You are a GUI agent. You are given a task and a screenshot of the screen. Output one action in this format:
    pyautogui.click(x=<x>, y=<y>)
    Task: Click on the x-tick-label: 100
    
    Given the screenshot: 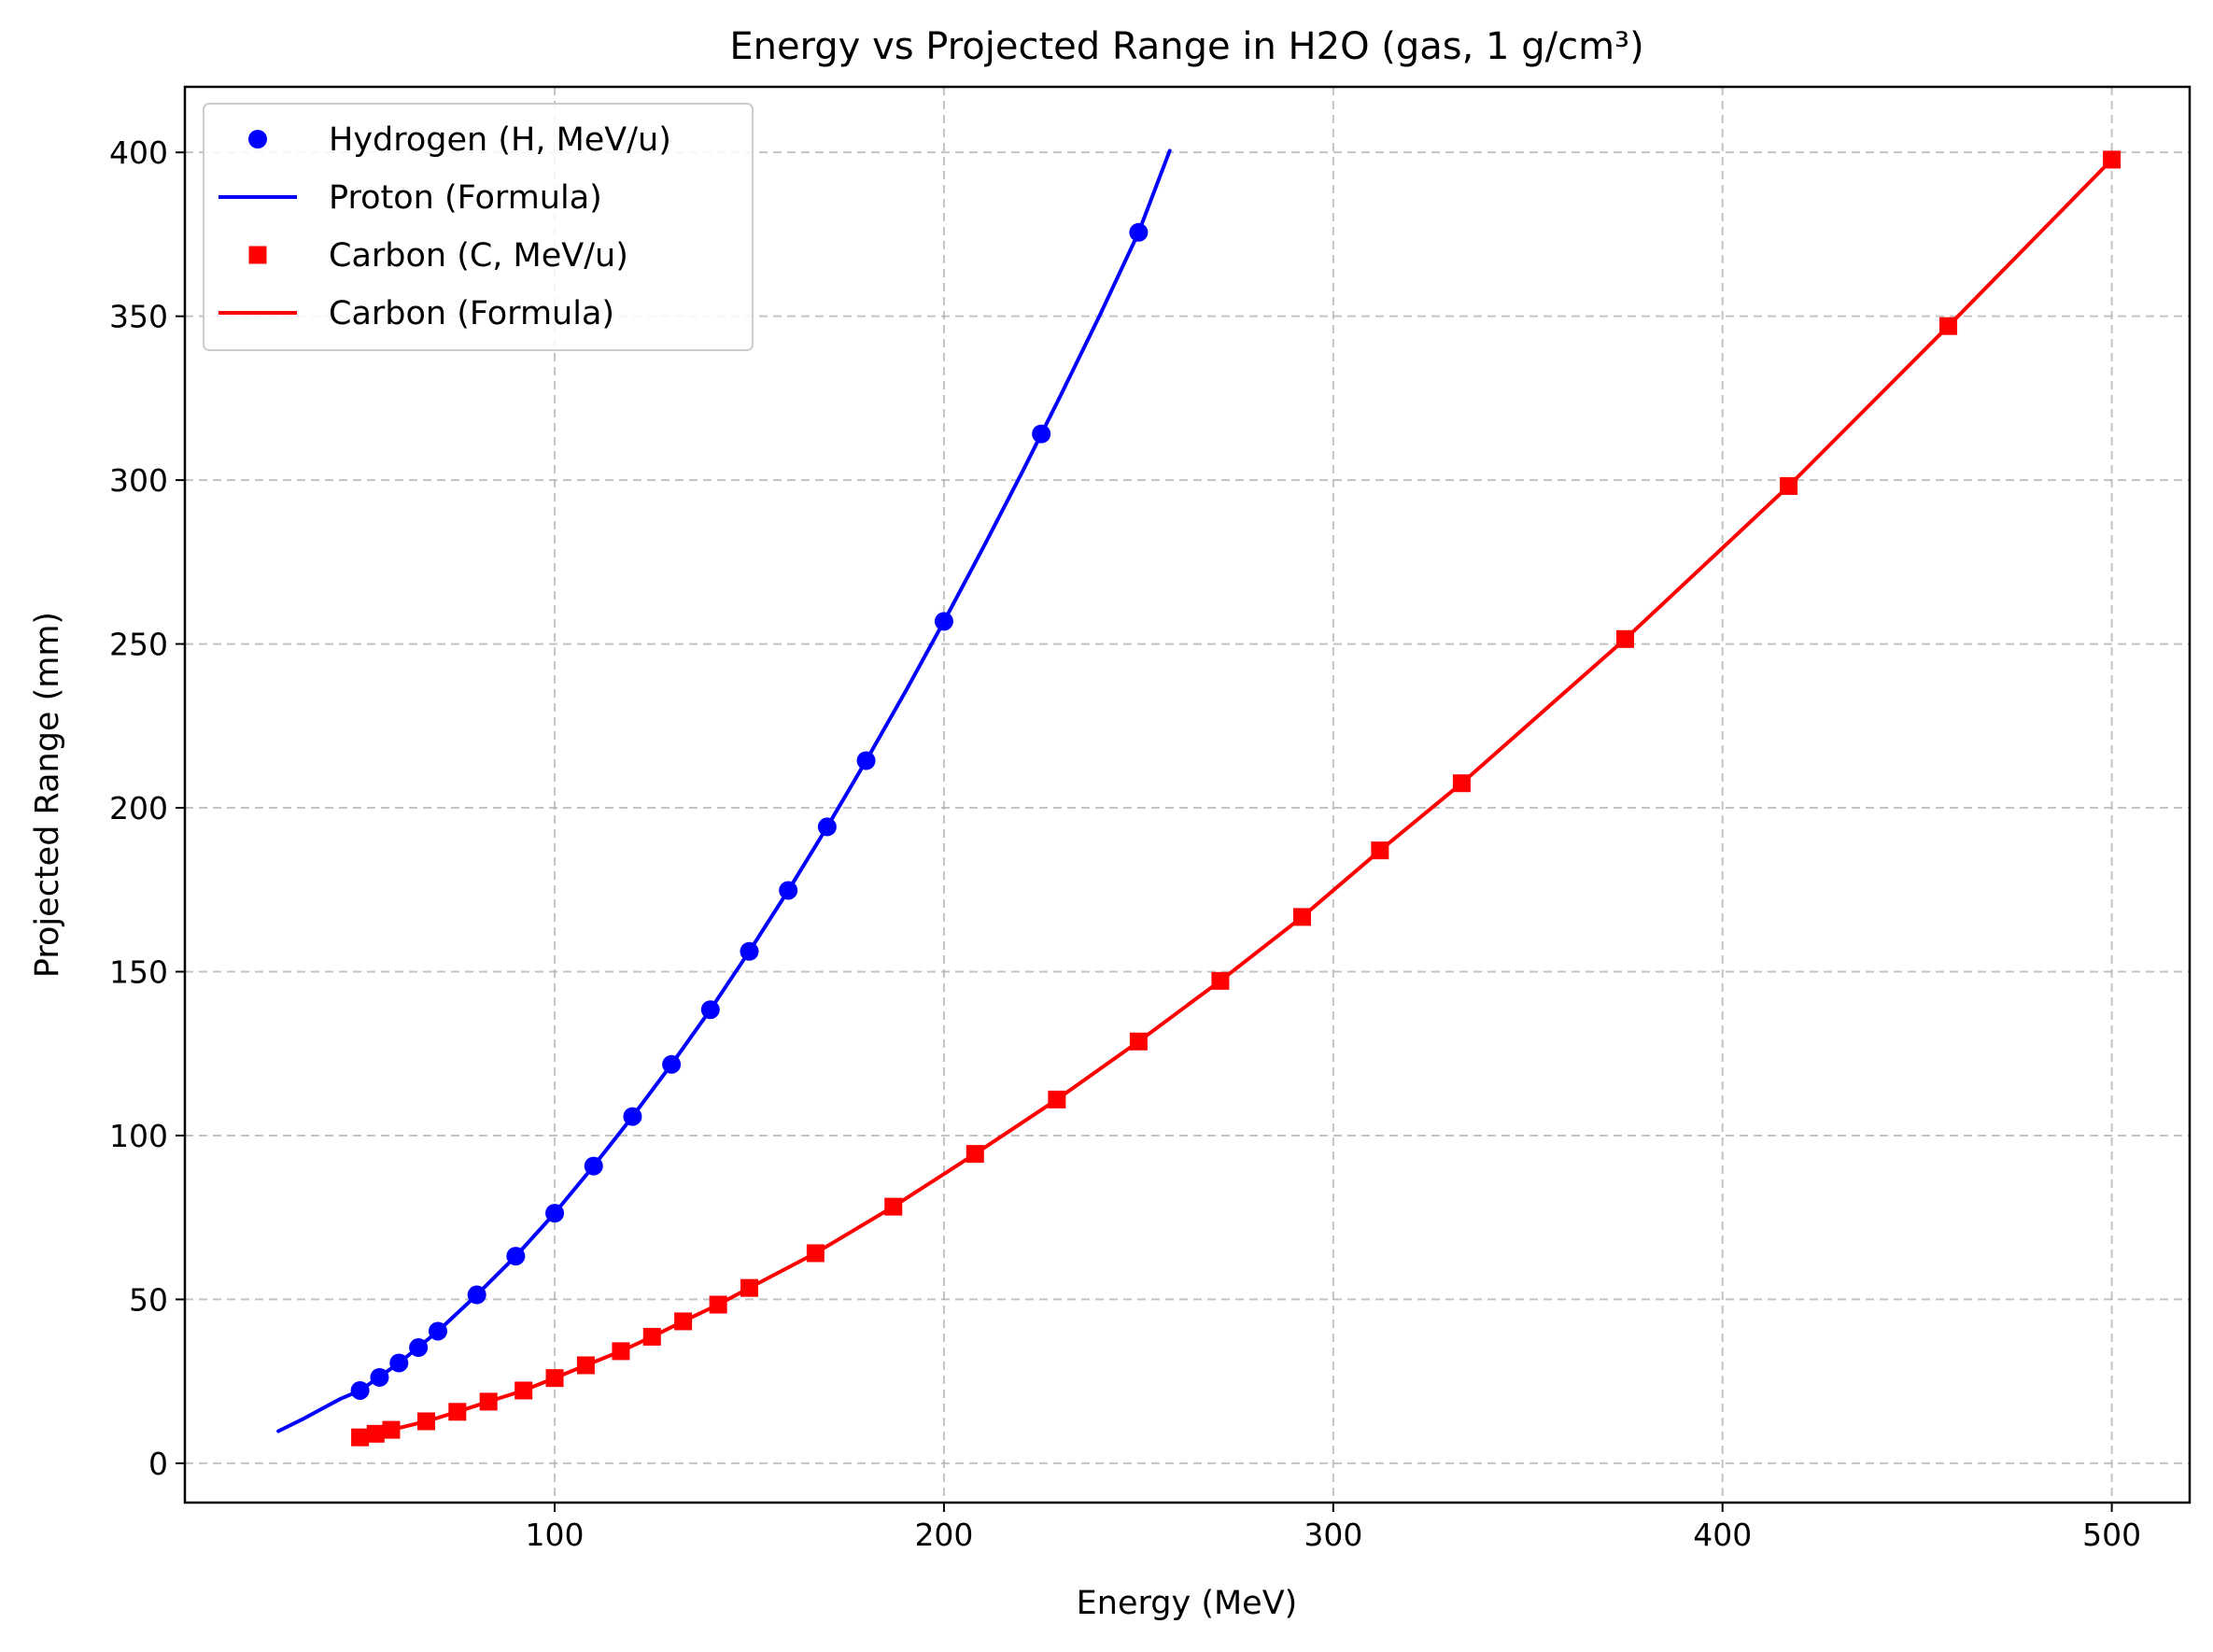 What is the action you would take?
    pyautogui.click(x=555, y=1535)
    